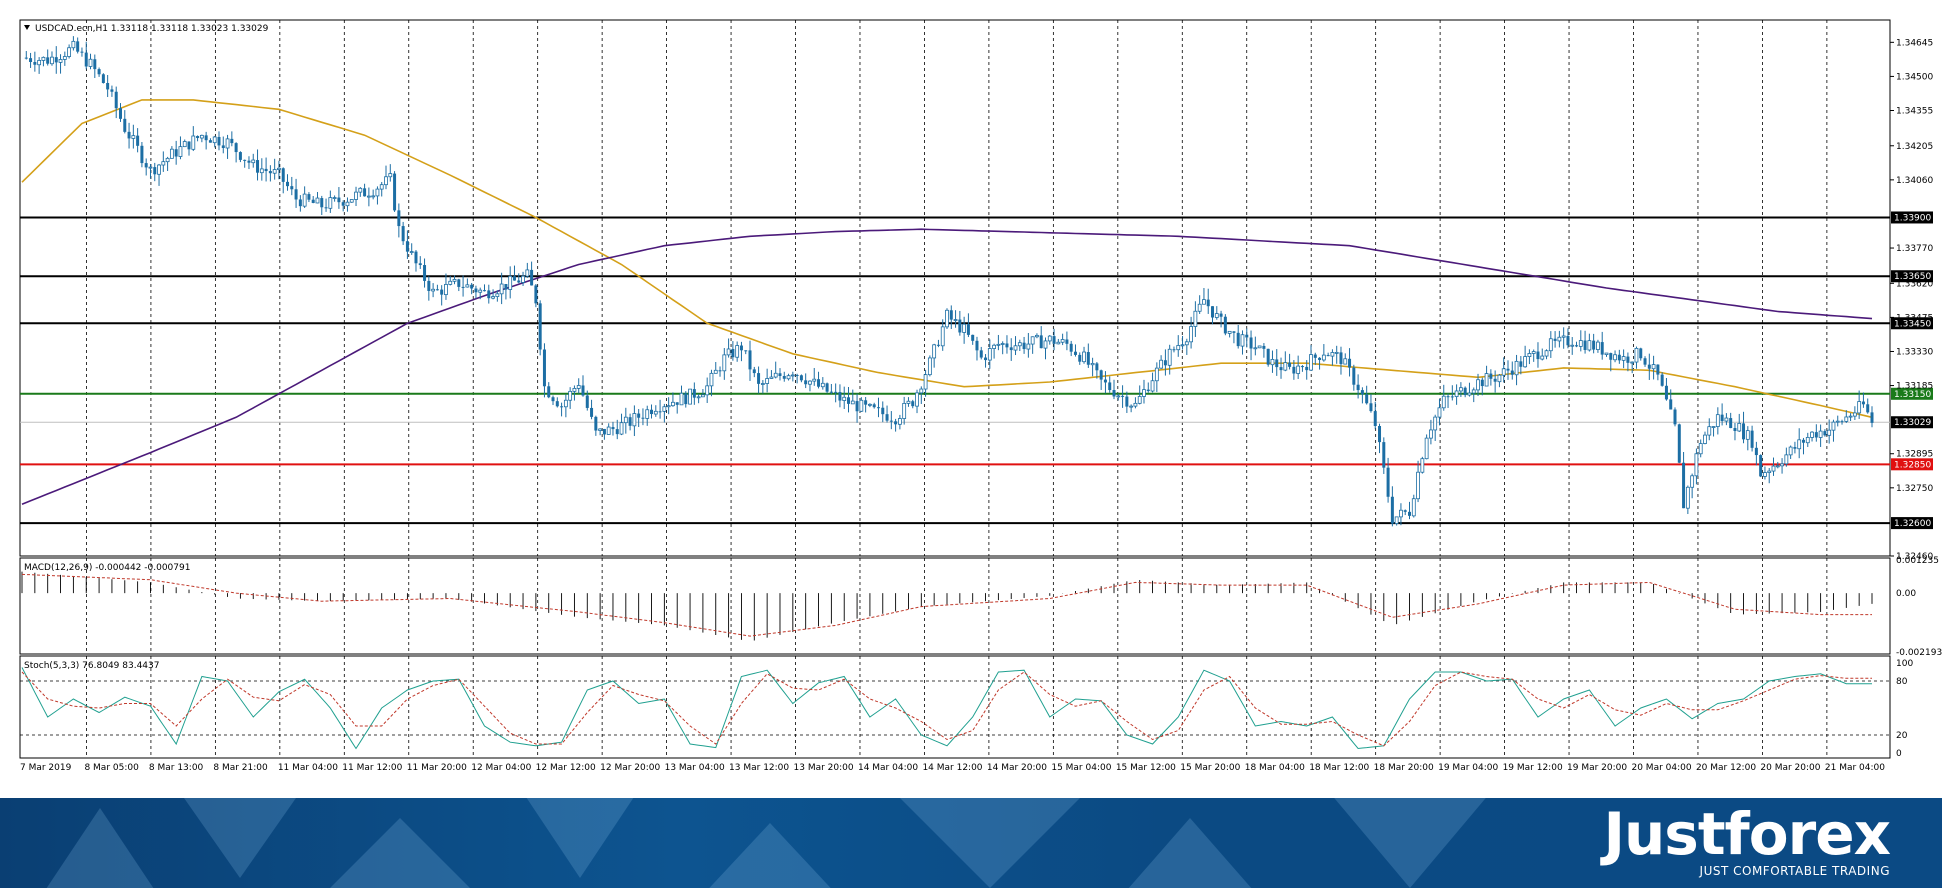 Image resolution: width=1942 pixels, height=888 pixels. I want to click on macd-tick-label: 0.00, so click(1906, 594).